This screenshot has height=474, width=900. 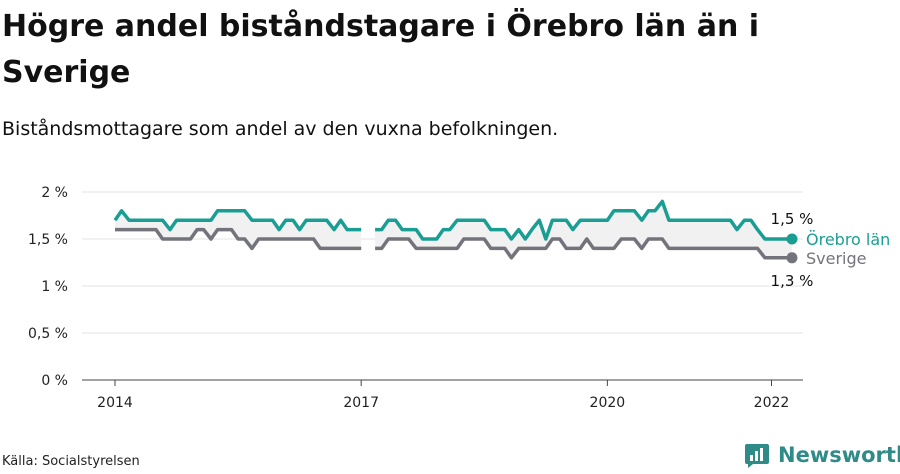 I want to click on y-tick-label: 0,5 %, so click(x=48, y=334).